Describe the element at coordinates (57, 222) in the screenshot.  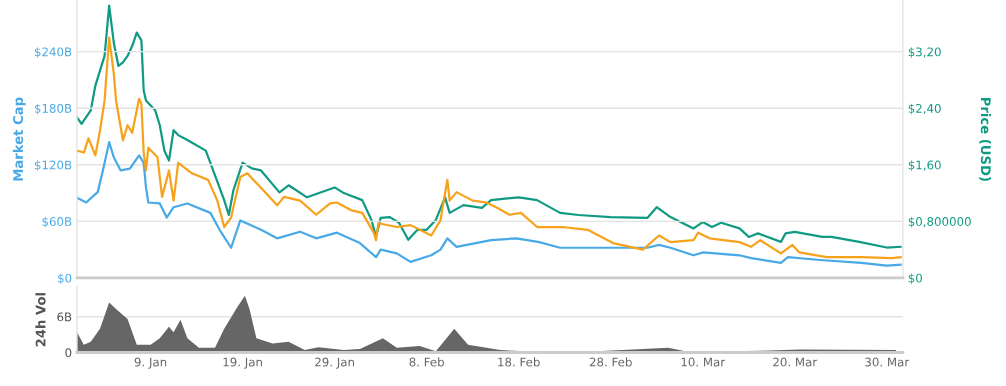
I see `y-tick-label: $60B` at that location.